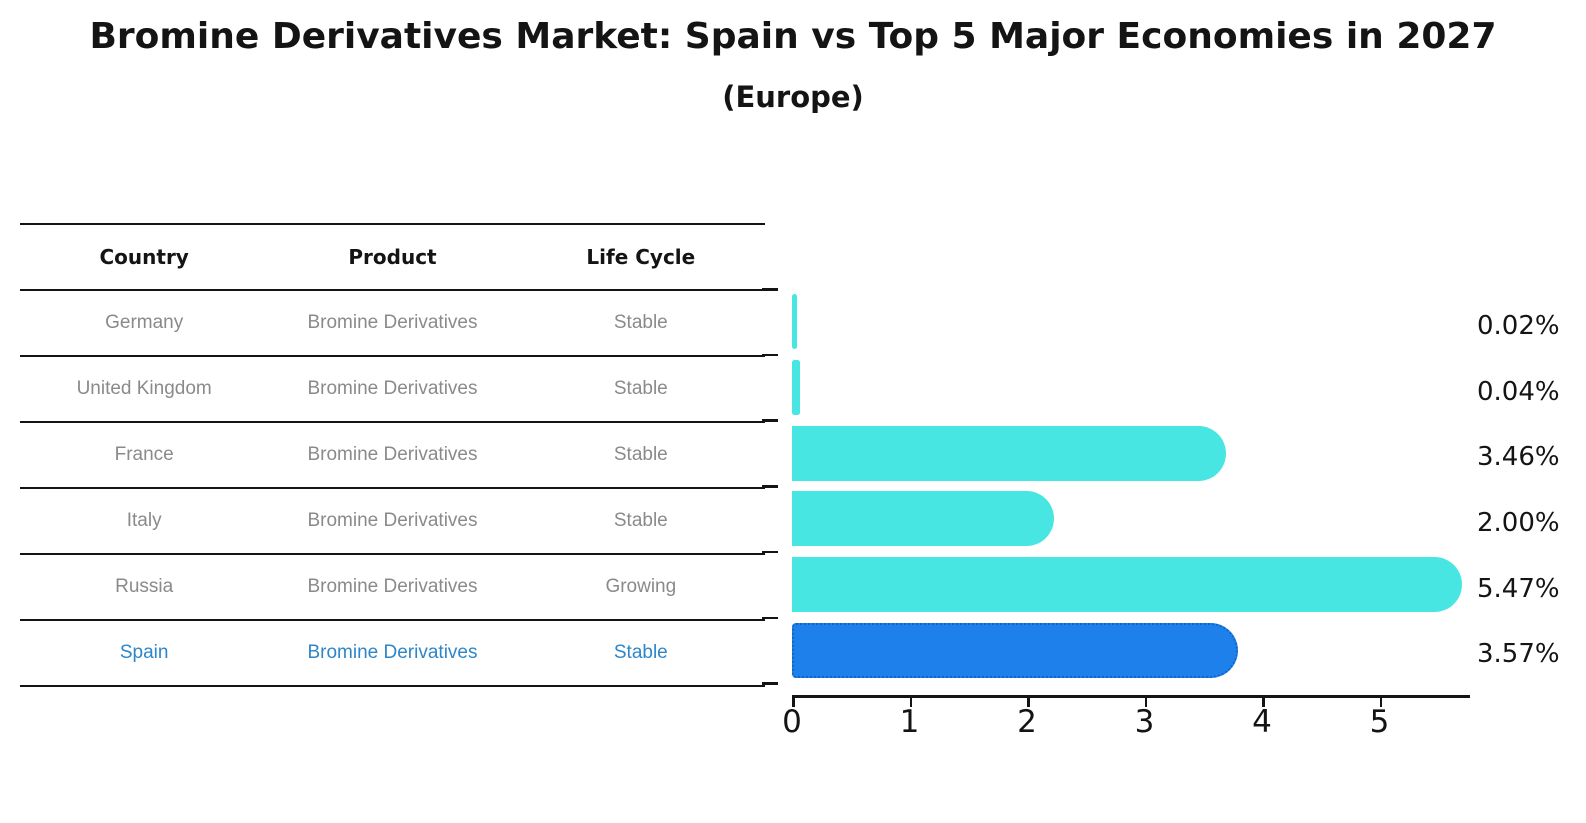 The image size is (1586, 823). What do you see at coordinates (1027, 722) in the screenshot?
I see `x-axis-tick-label-2: 2` at bounding box center [1027, 722].